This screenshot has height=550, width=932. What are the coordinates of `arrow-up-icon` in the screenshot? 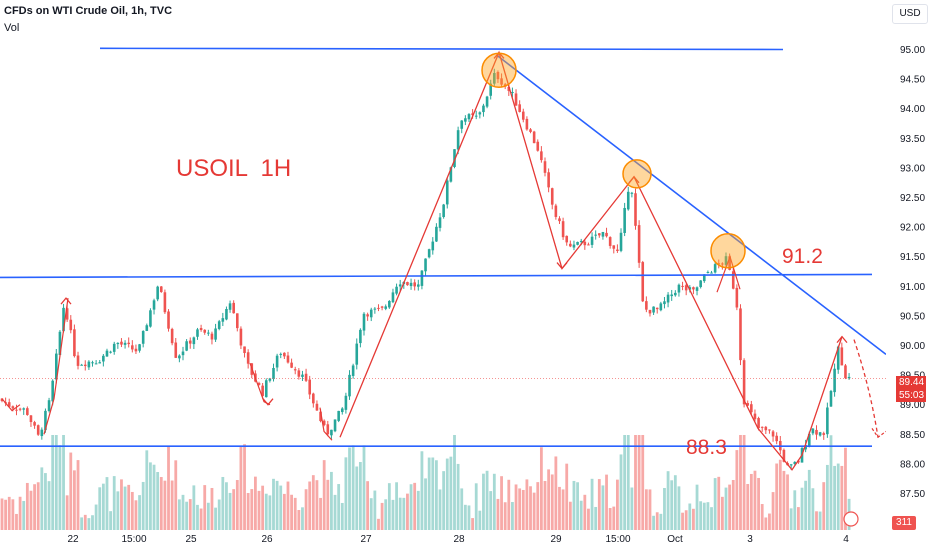 It's located at (499, 55).